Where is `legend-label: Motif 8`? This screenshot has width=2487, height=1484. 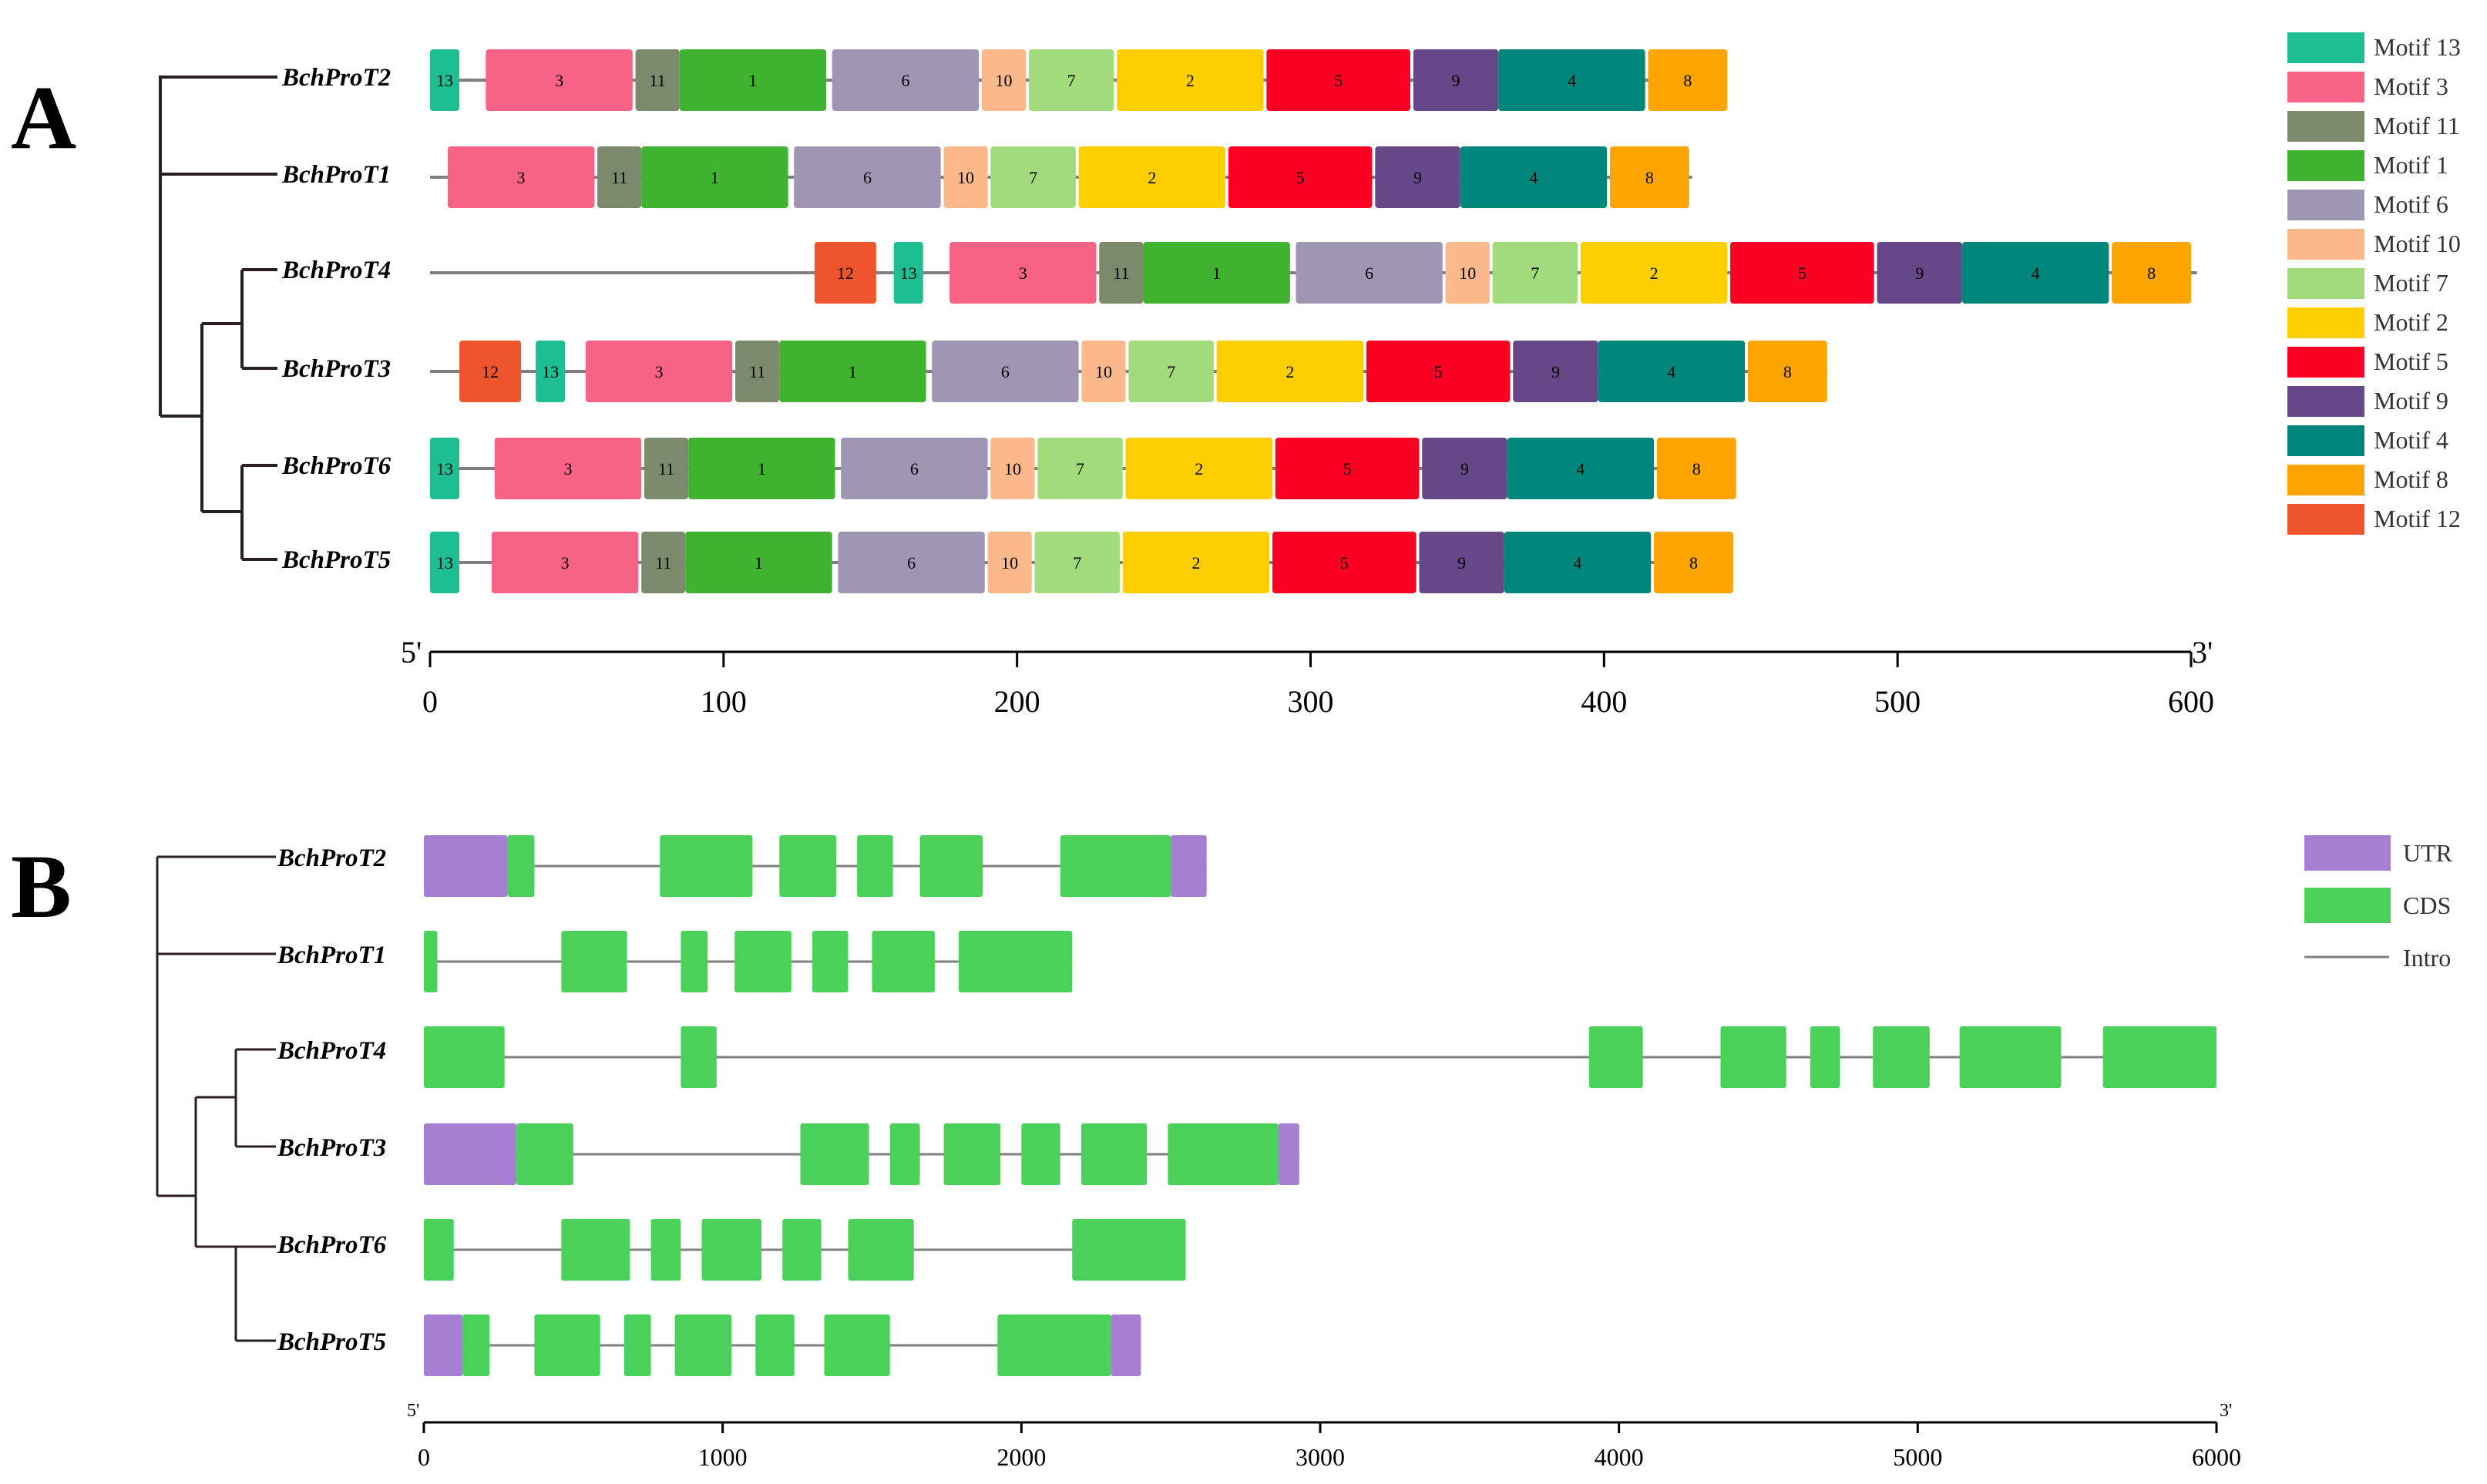 legend-label: Motif 8 is located at coordinates (2411, 479).